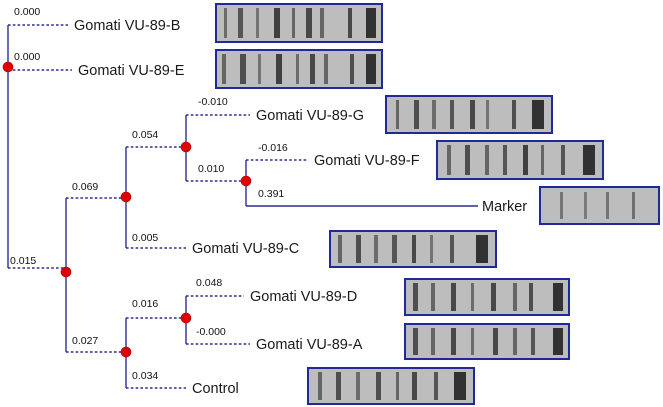 The image size is (663, 407). What do you see at coordinates (213, 102) in the screenshot?
I see `blen-g: -0.010` at bounding box center [213, 102].